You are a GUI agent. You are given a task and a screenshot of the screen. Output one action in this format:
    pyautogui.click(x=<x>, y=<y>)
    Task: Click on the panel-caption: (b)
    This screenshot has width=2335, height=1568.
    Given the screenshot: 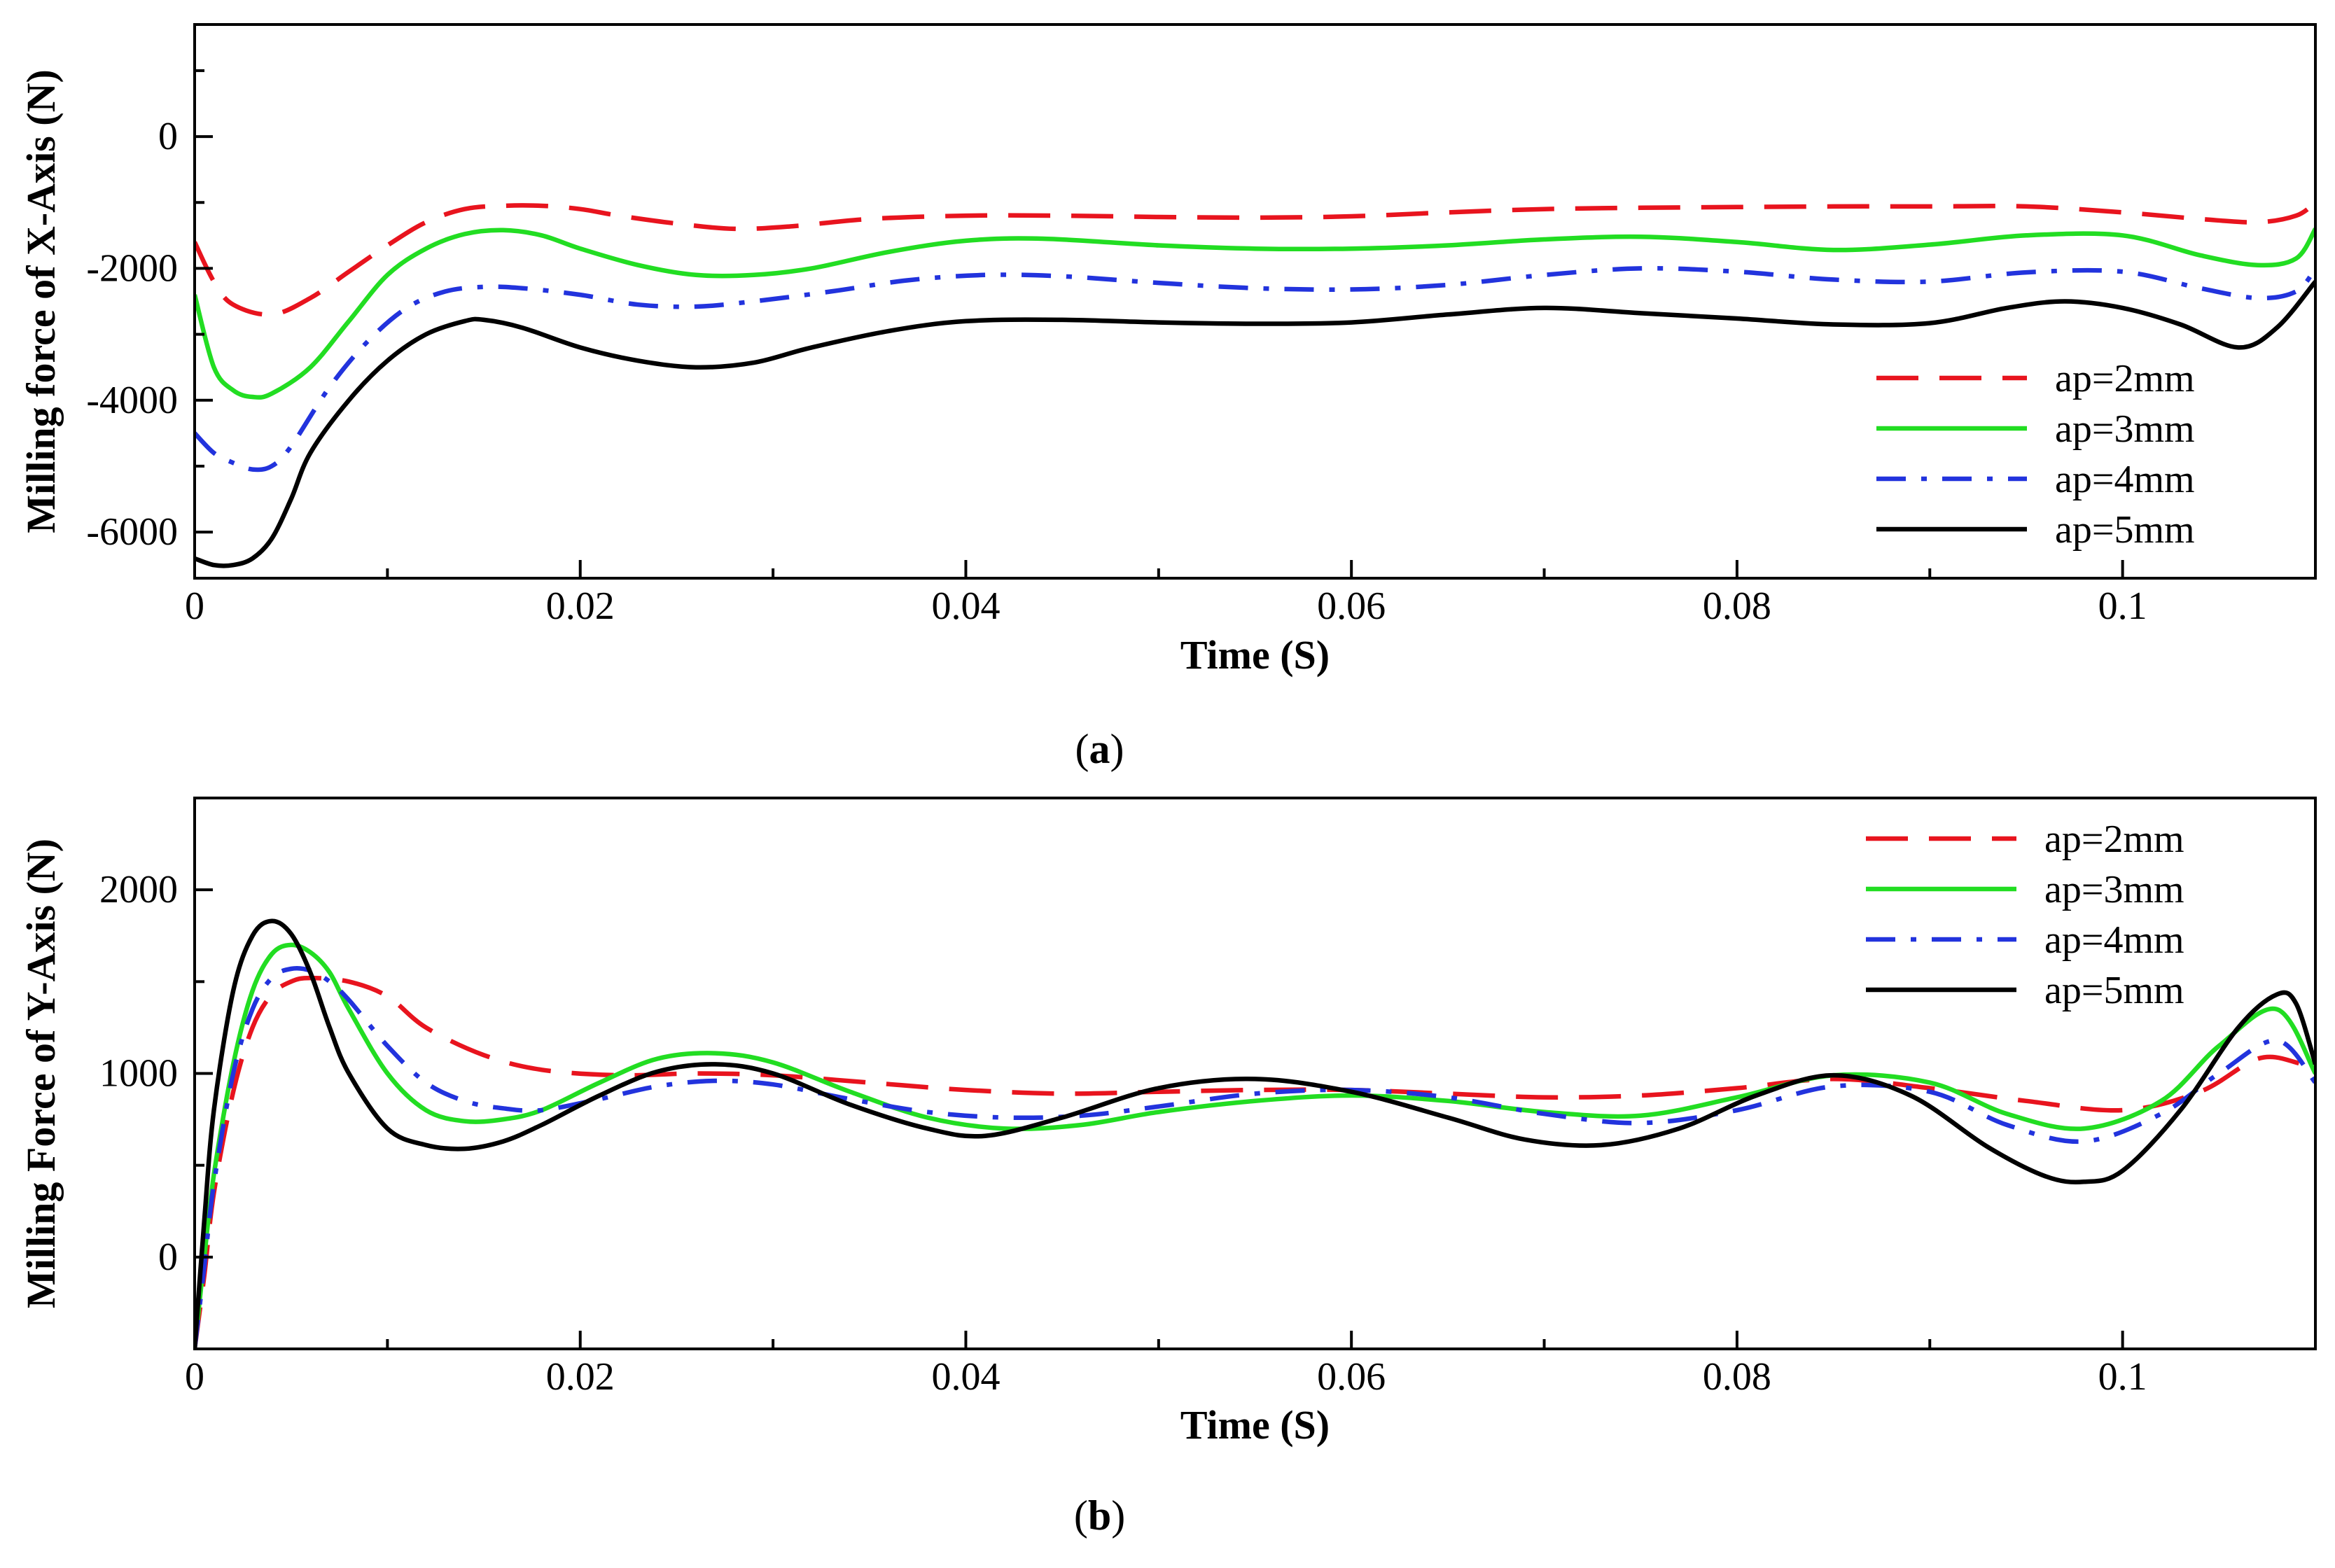 What is the action you would take?
    pyautogui.click(x=1099, y=1515)
    